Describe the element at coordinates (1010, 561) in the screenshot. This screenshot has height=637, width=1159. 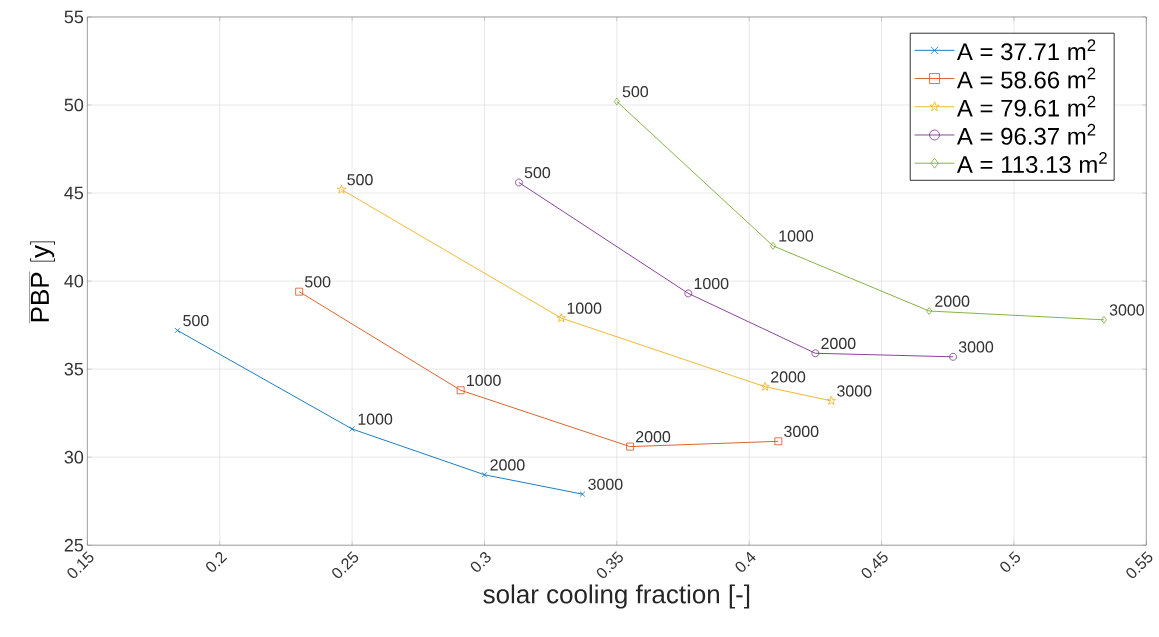
I see `x-tick-label: 0.5` at that location.